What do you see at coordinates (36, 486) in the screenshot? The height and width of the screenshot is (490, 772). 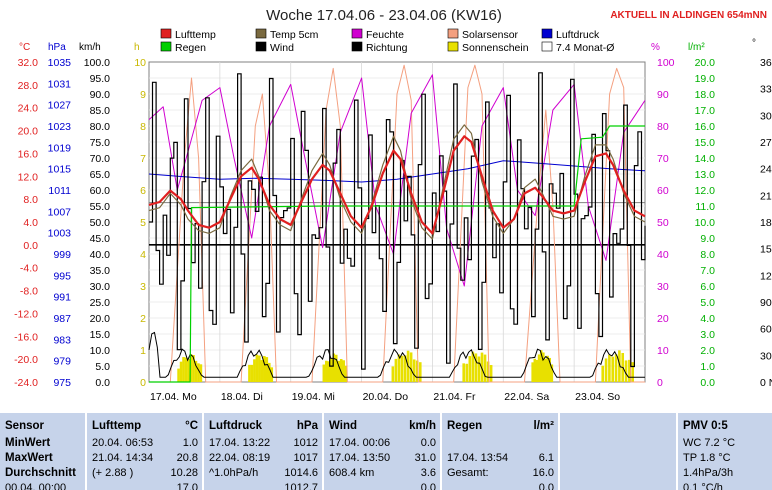 I see `summary-extra-label: 00.04. 00:00` at bounding box center [36, 486].